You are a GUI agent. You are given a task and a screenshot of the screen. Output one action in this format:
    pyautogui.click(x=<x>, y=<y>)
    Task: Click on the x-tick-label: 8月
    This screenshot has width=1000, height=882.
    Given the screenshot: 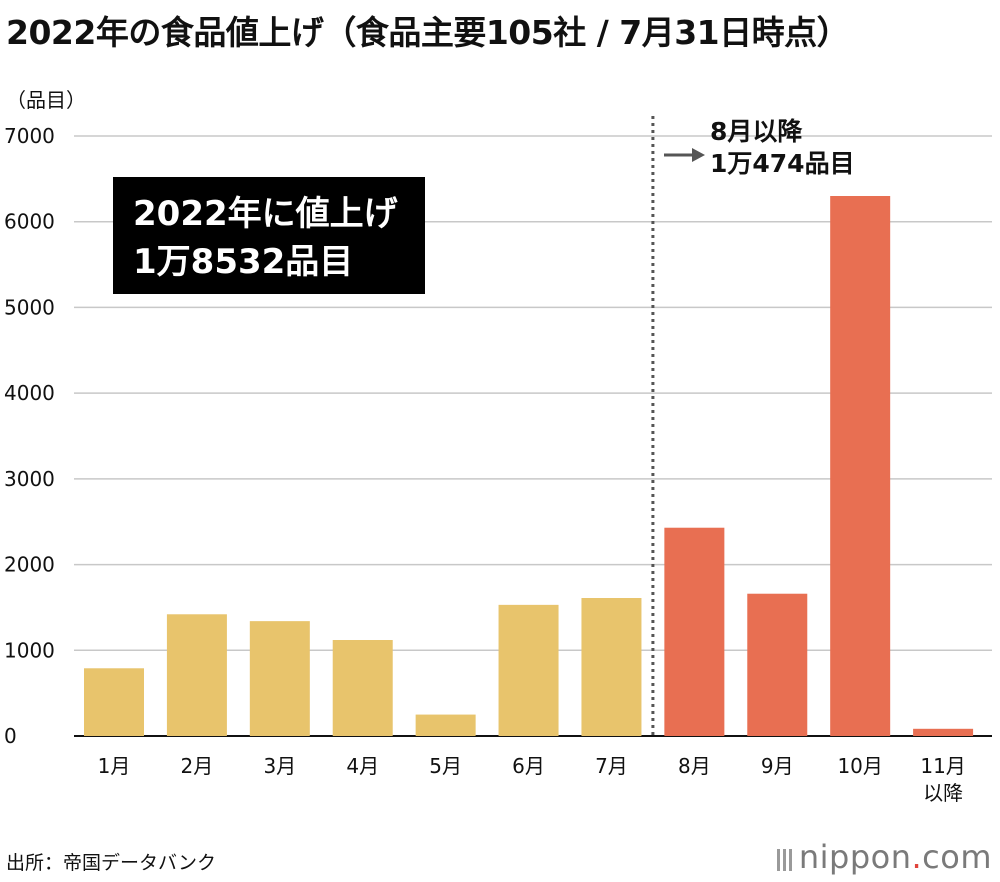 What is the action you would take?
    pyautogui.click(x=694, y=766)
    